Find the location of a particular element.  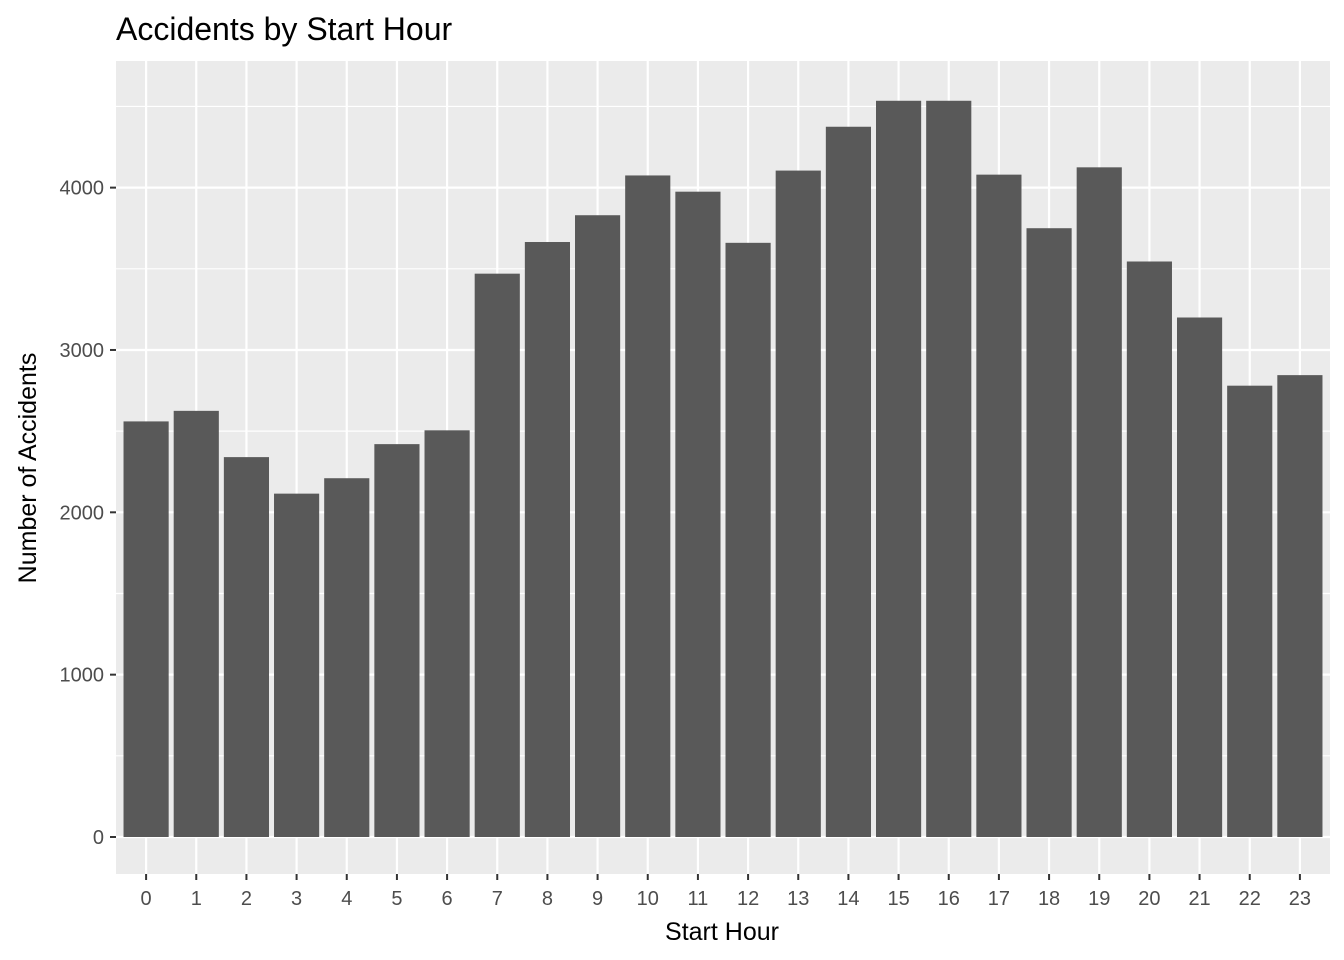

x-axis-title: Start Hour is located at coordinates (722, 932).